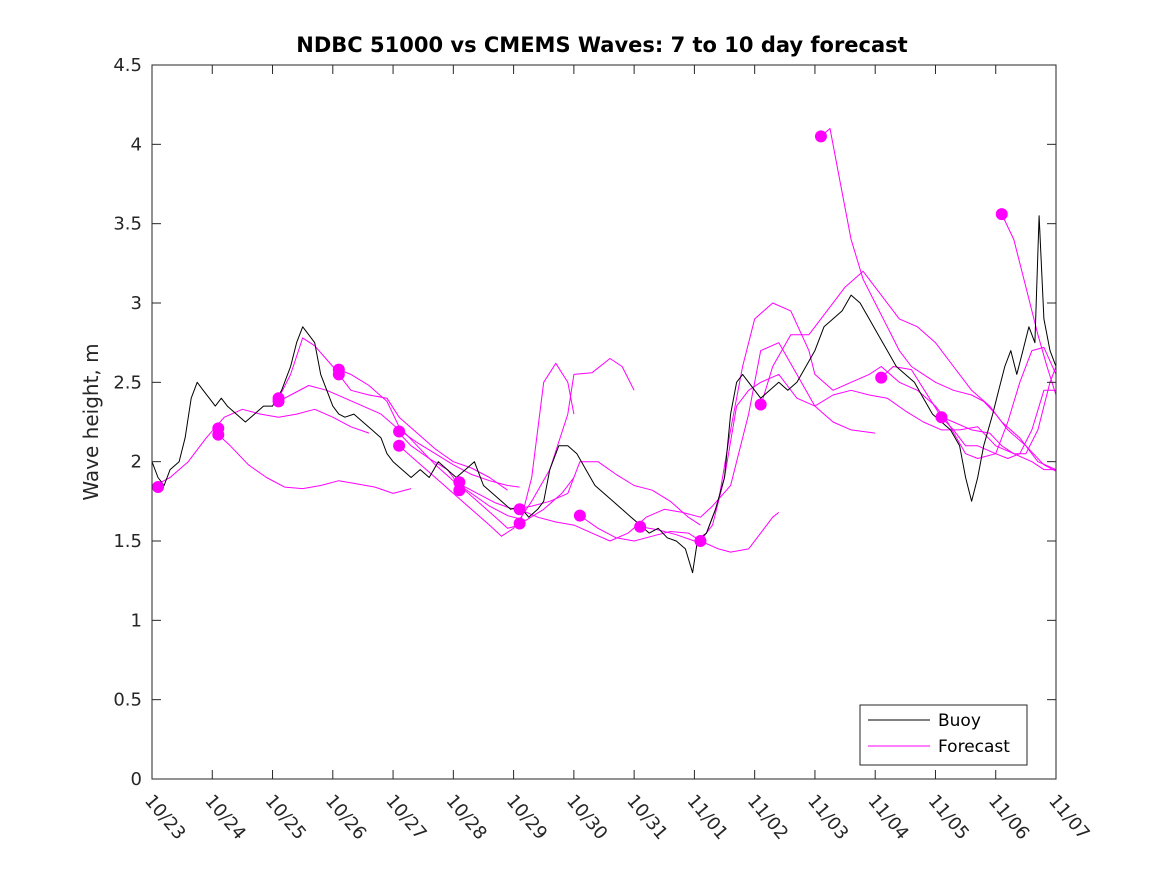 The width and height of the screenshot is (1167, 875). Describe the element at coordinates (646, 817) in the screenshot. I see `x-tick-label: 10/31` at that location.